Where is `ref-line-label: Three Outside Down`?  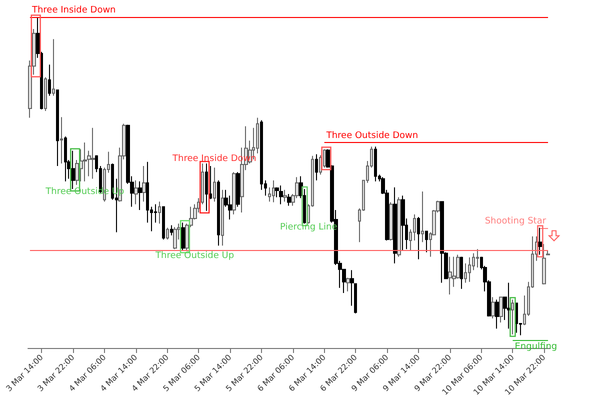
ref-line-label: Three Outside Down is located at coordinates (371, 136).